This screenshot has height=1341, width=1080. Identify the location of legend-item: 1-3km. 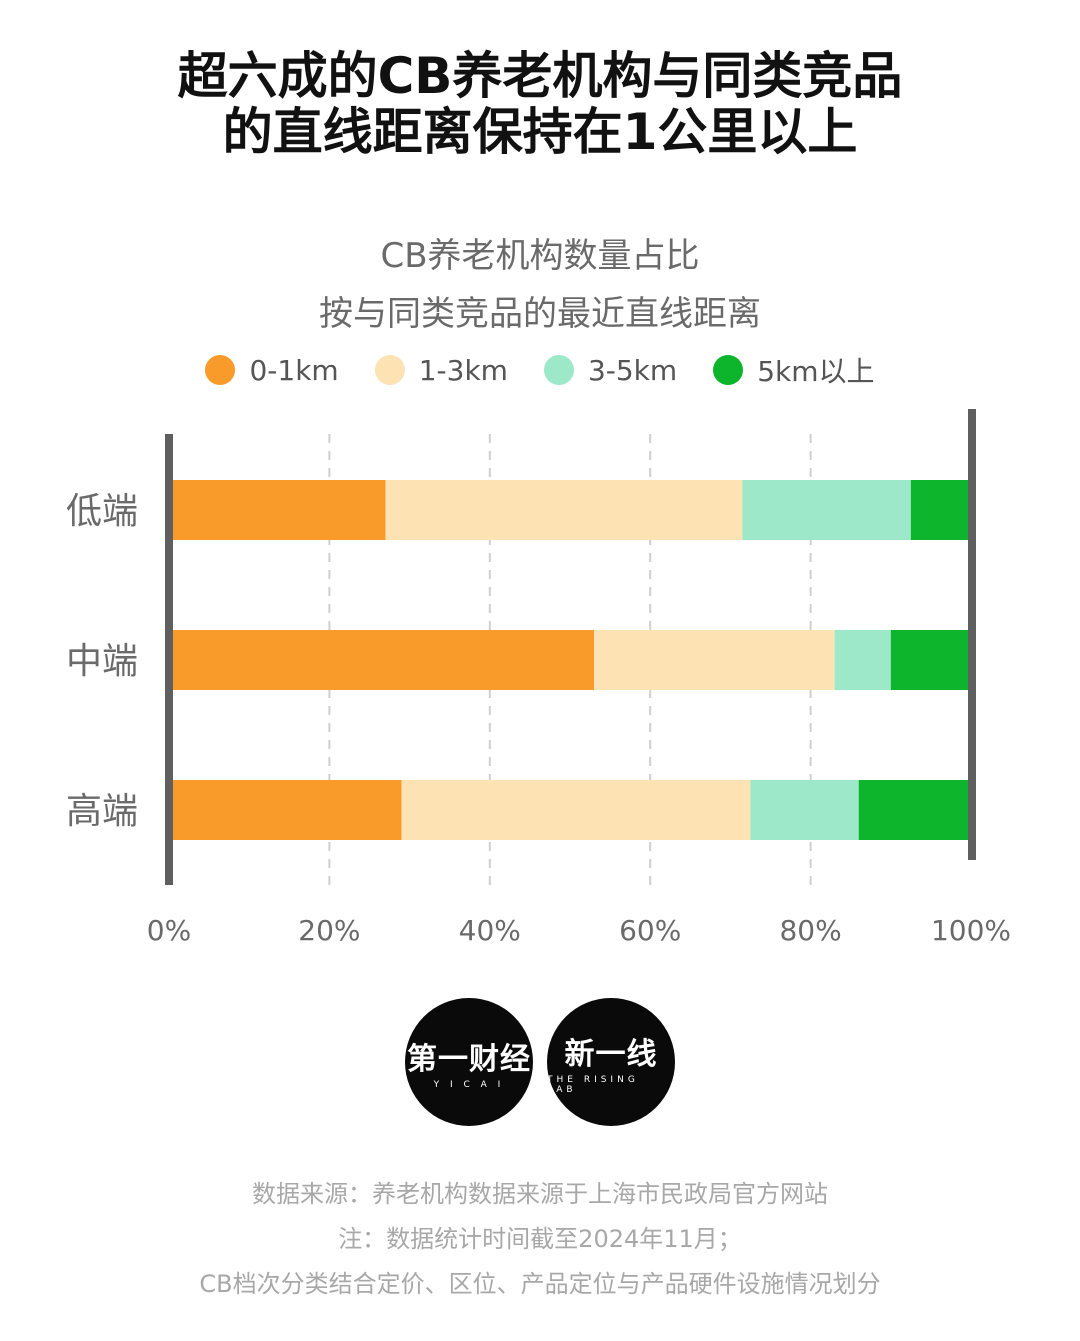
(441, 370).